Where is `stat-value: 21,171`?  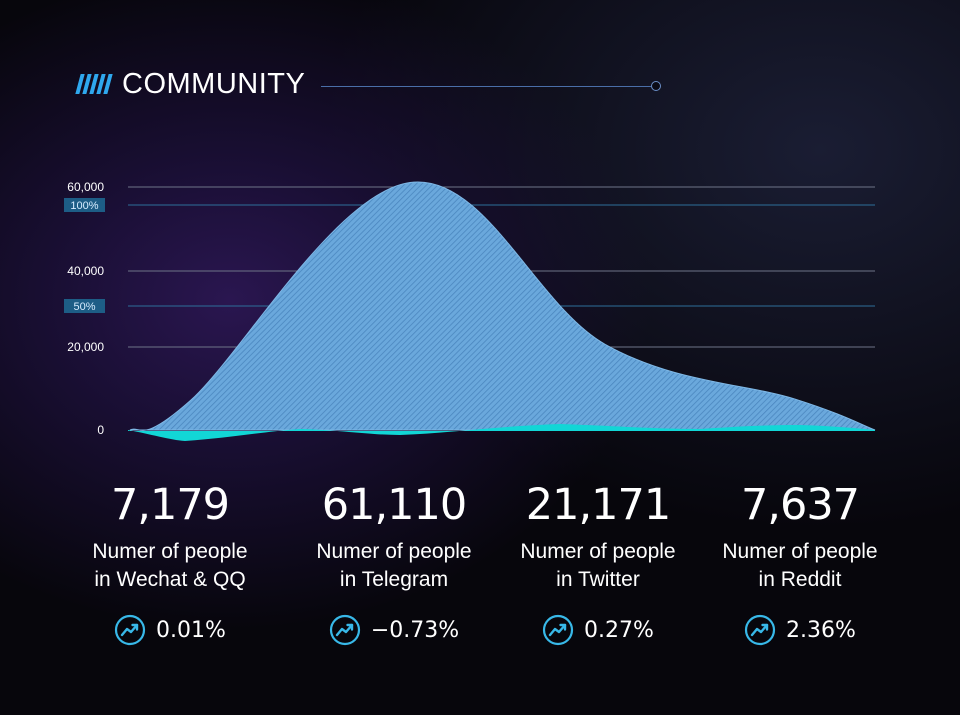 stat-value: 21,171 is located at coordinates (598, 505).